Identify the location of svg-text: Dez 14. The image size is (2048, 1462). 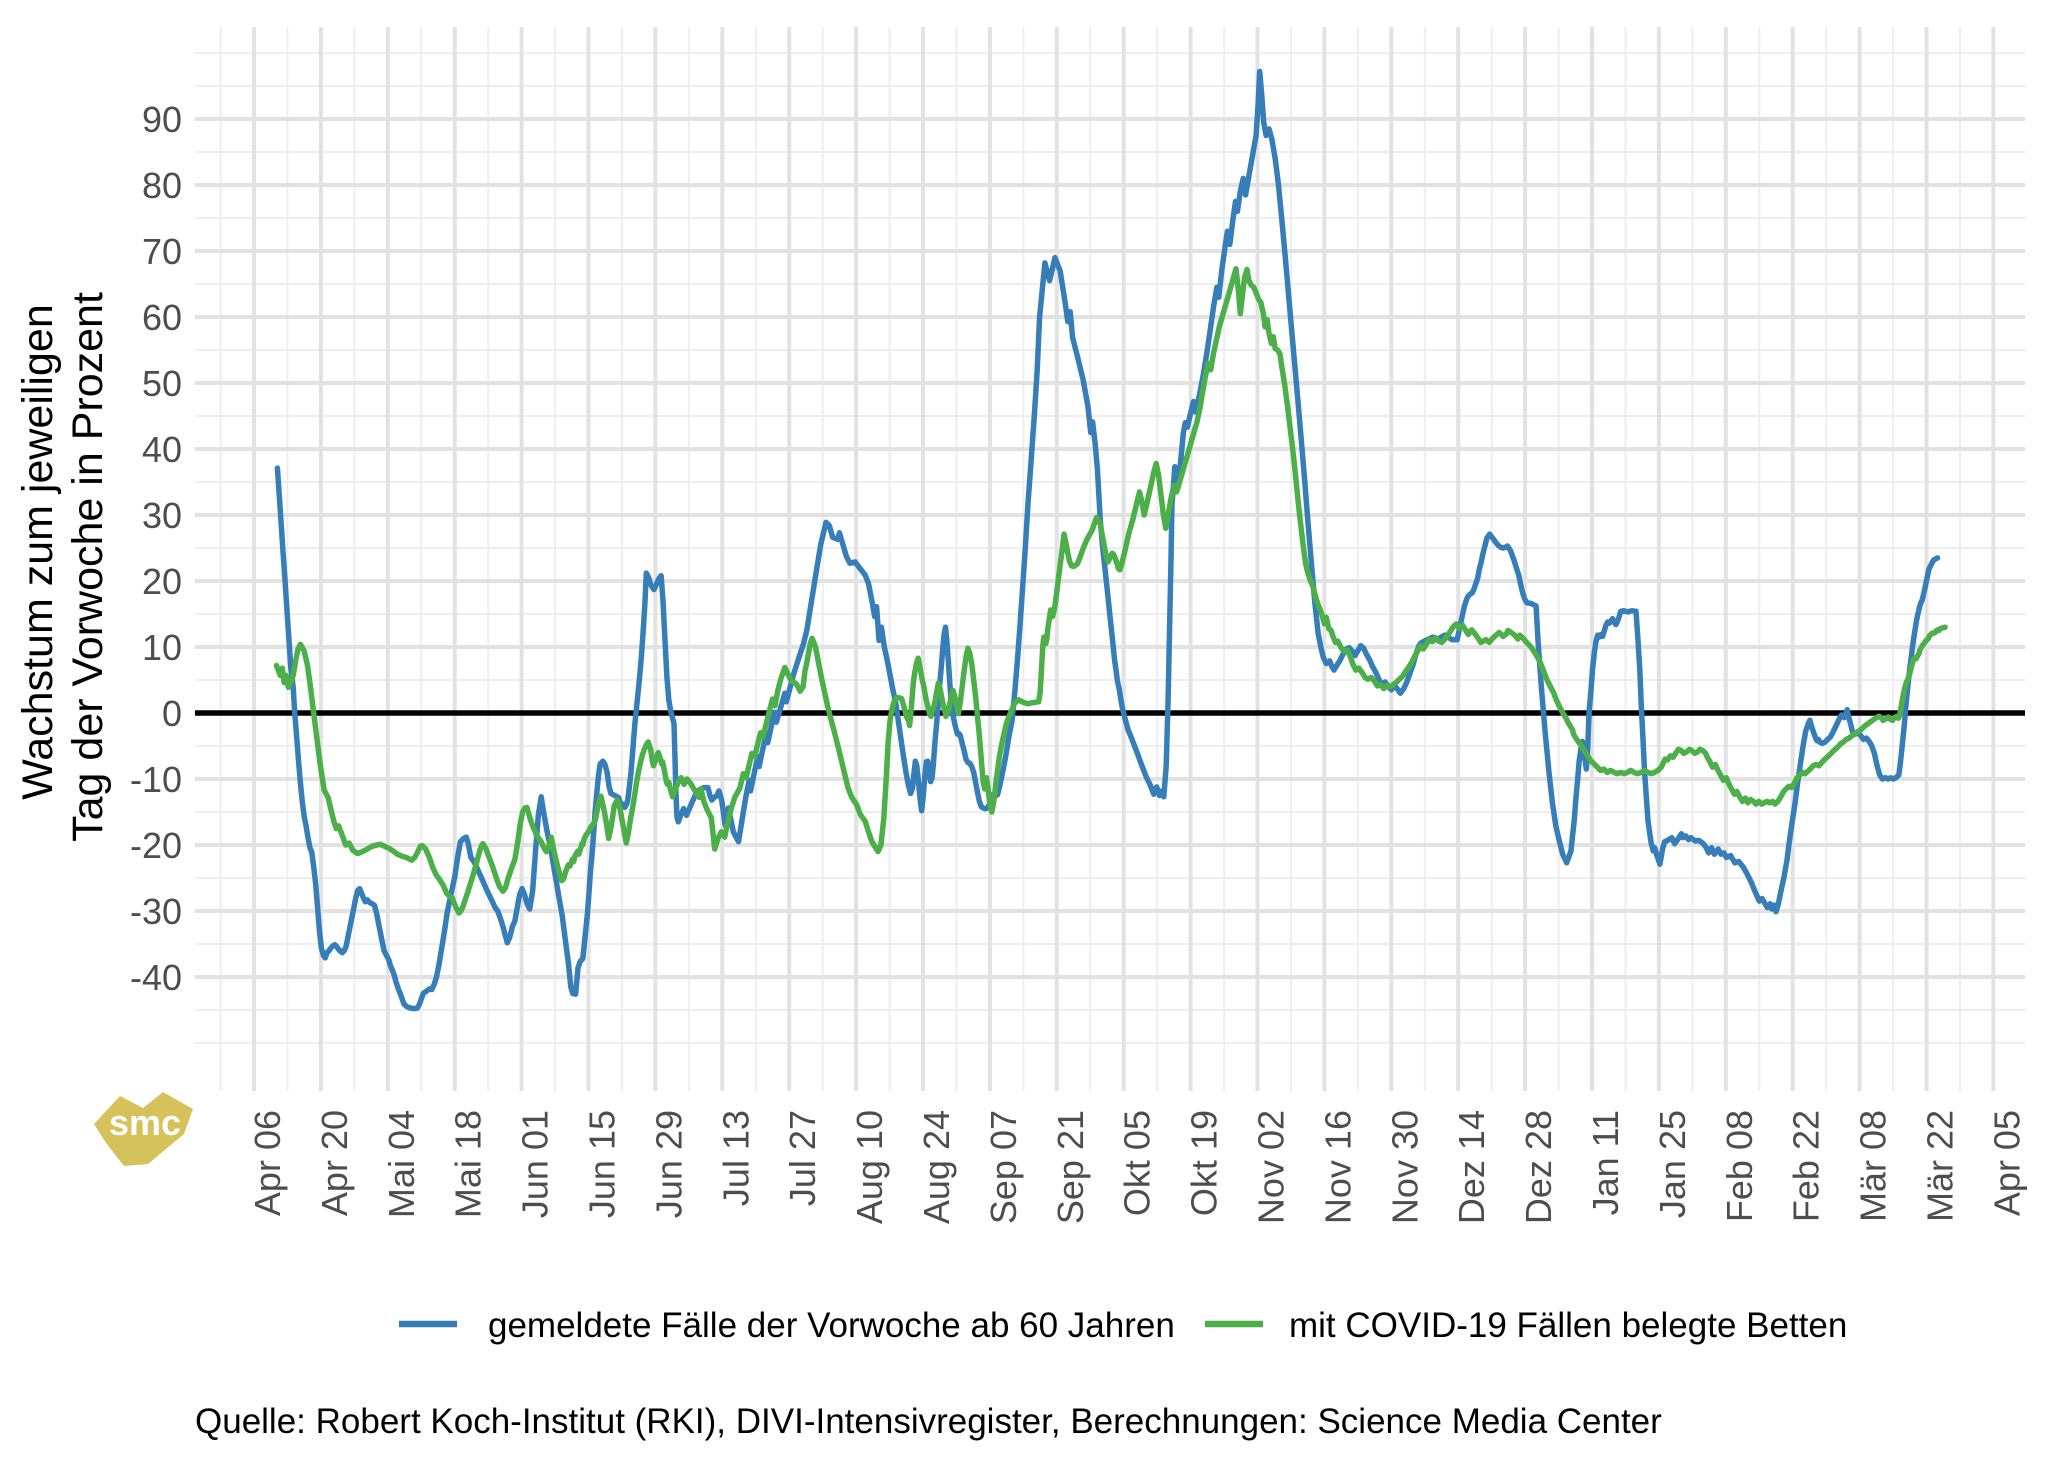
(1471, 1167).